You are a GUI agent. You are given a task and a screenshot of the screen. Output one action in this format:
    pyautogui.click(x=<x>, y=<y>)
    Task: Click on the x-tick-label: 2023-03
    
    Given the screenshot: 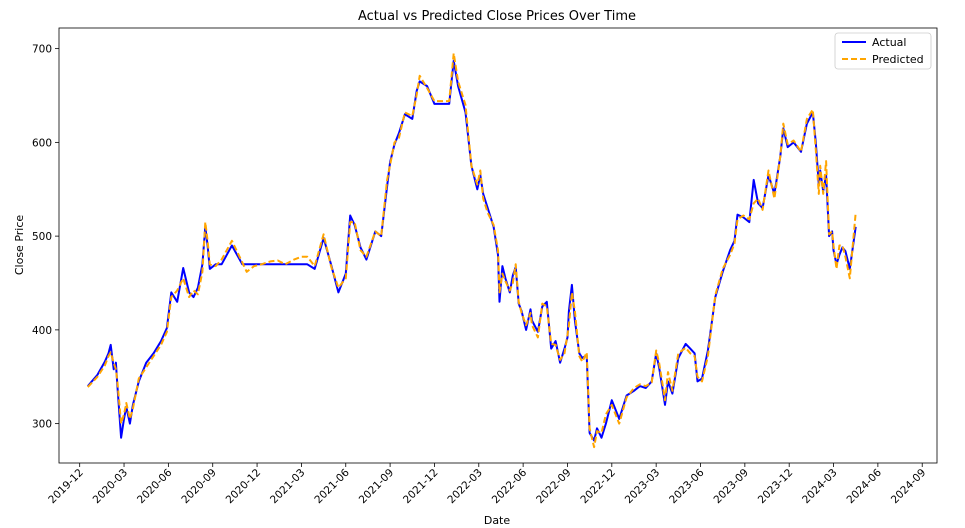 What is the action you would take?
    pyautogui.click(x=643, y=487)
    